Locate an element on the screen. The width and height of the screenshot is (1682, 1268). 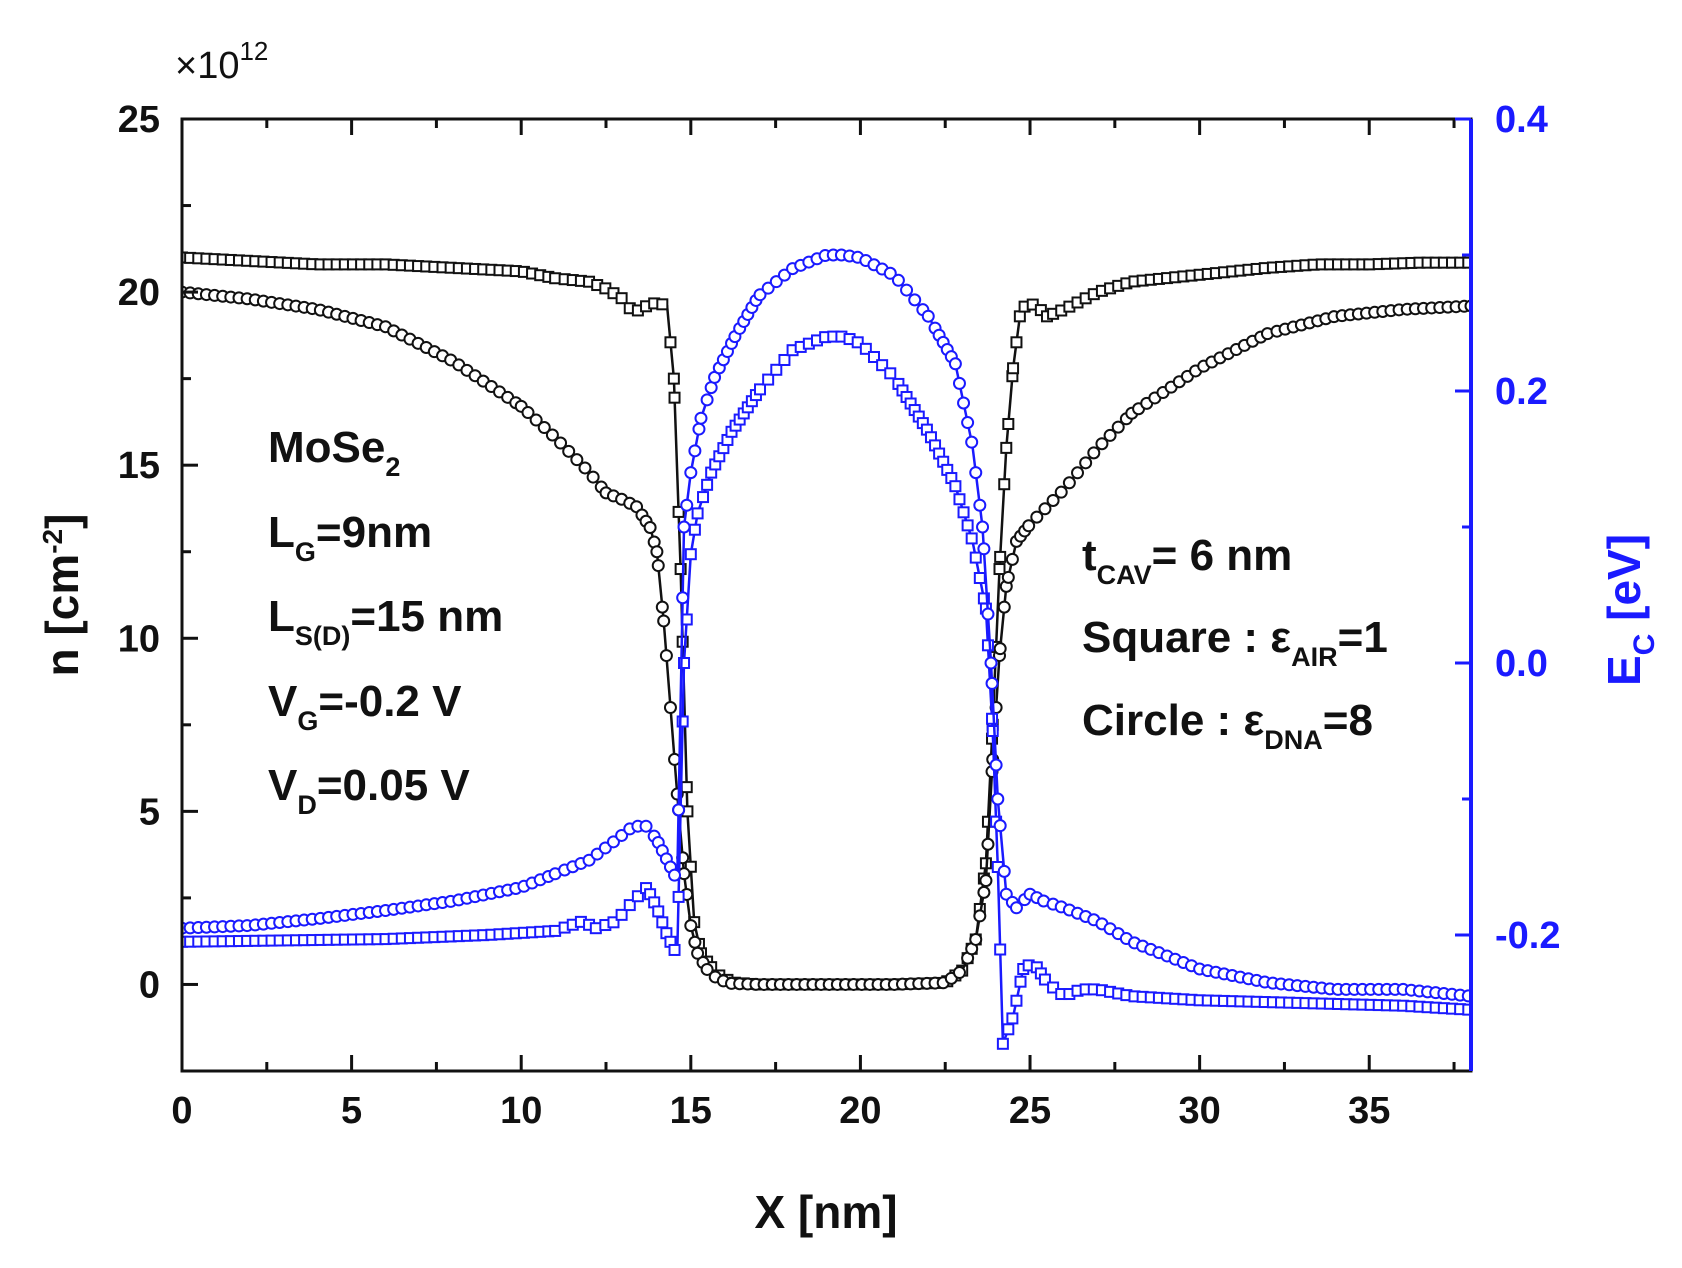
annotation-sd-length-rest: =15 nm is located at coordinates (426, 616).